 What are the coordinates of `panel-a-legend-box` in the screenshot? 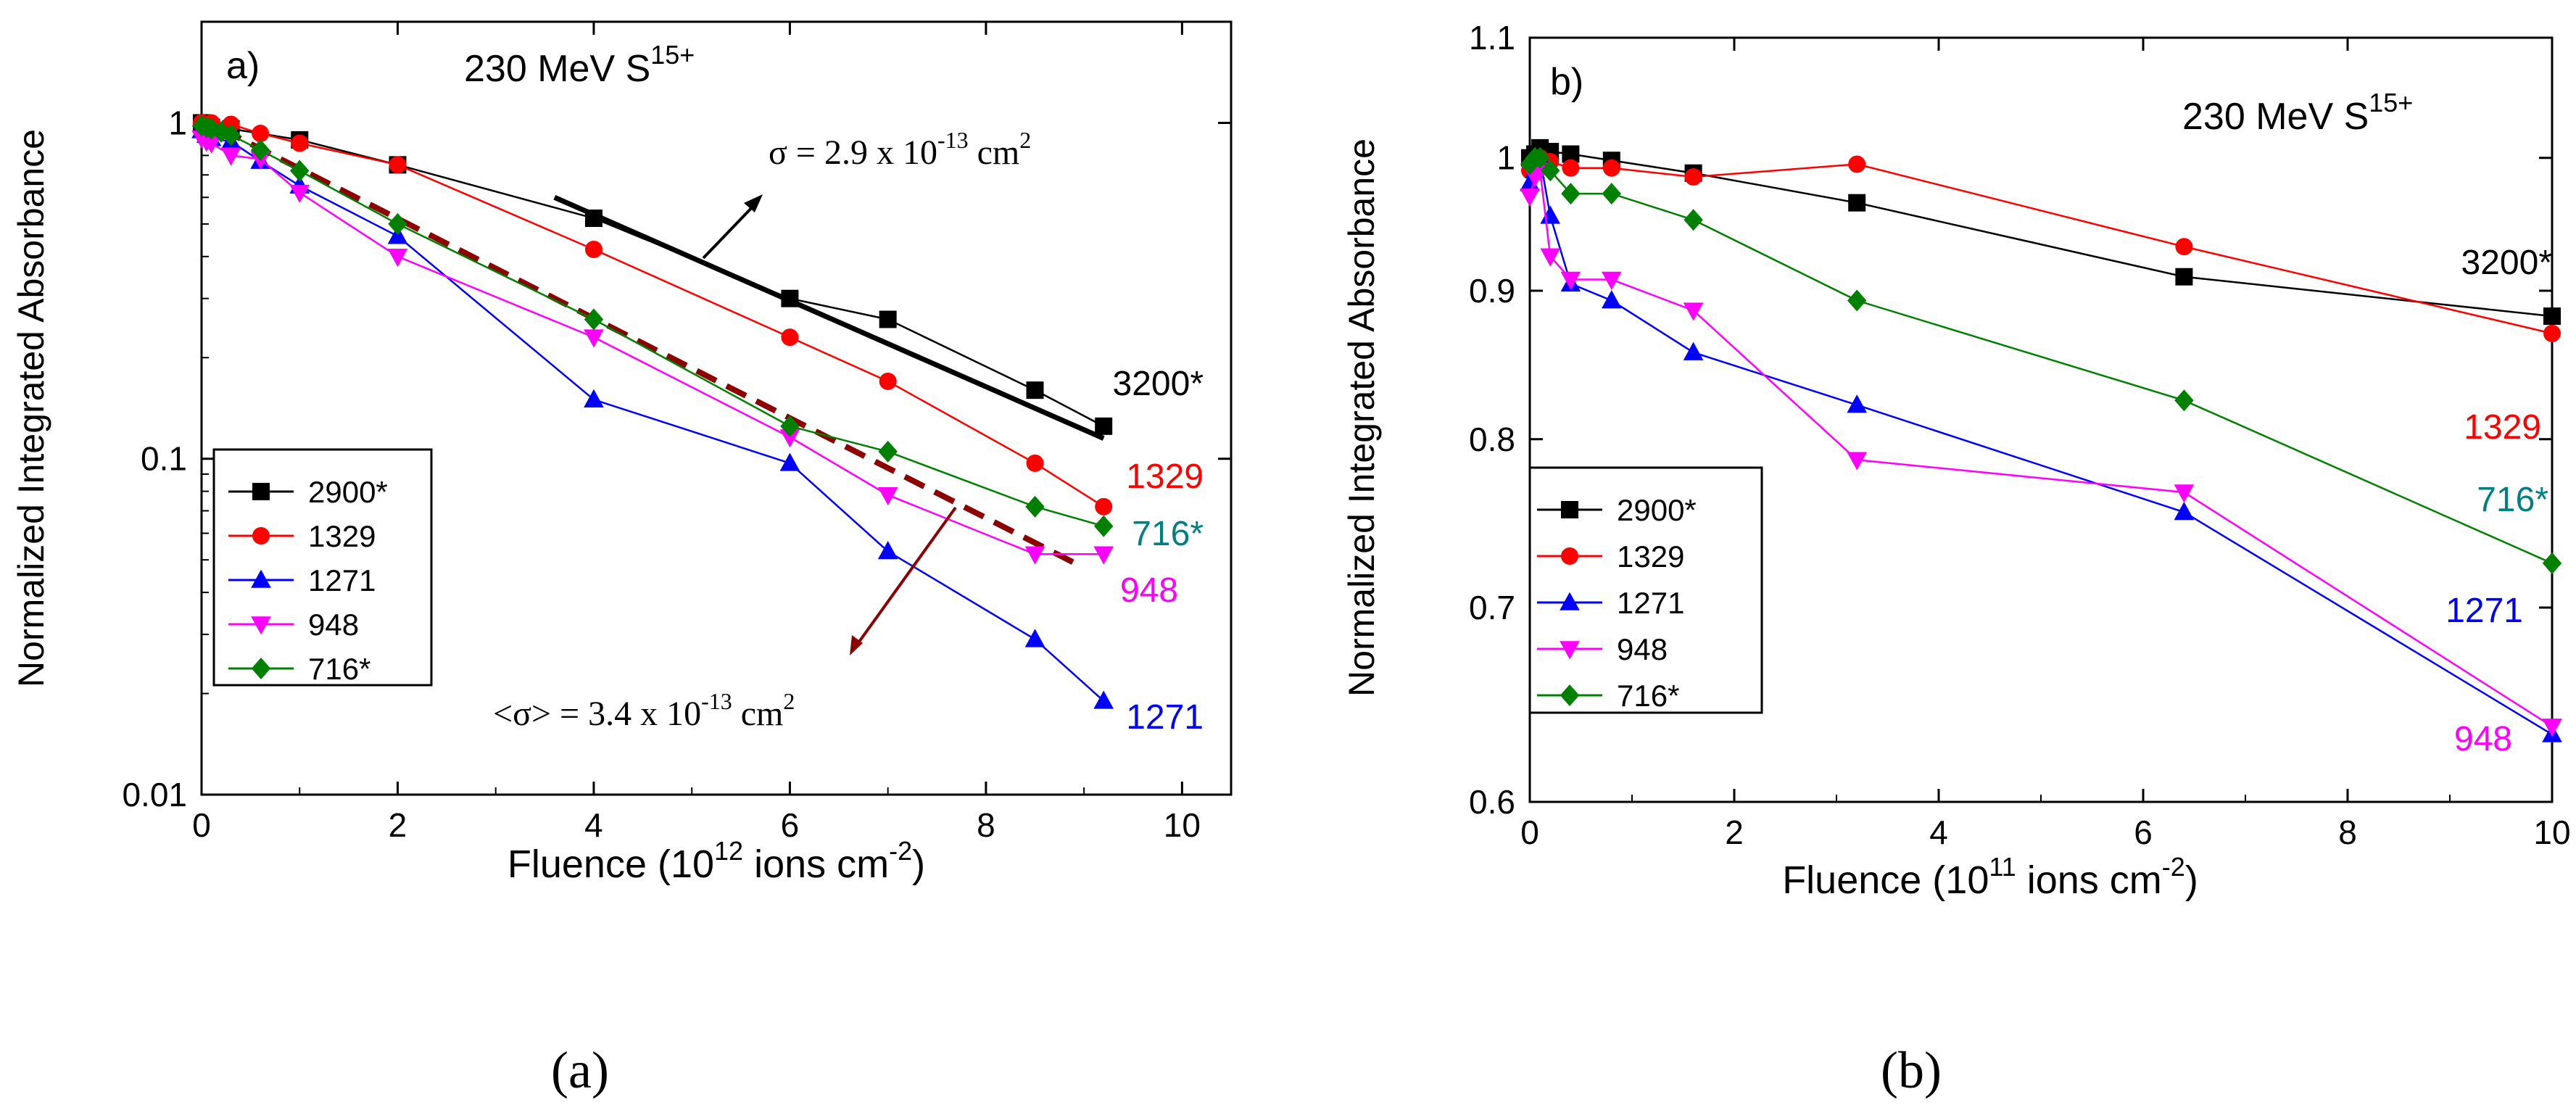 It's located at (323, 567).